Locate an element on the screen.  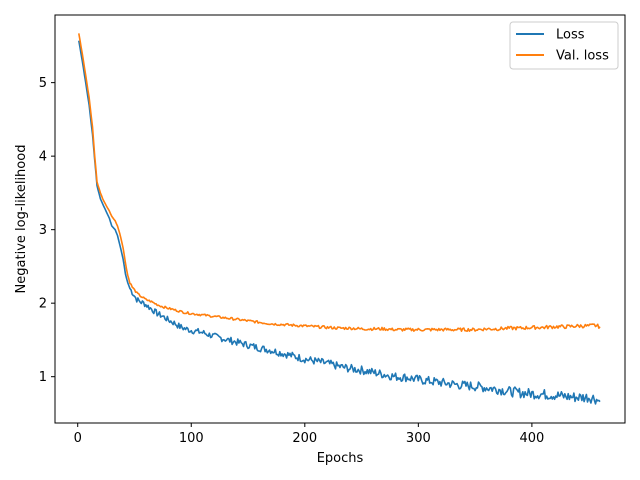
x-tick-label: 300 is located at coordinates (418, 438).